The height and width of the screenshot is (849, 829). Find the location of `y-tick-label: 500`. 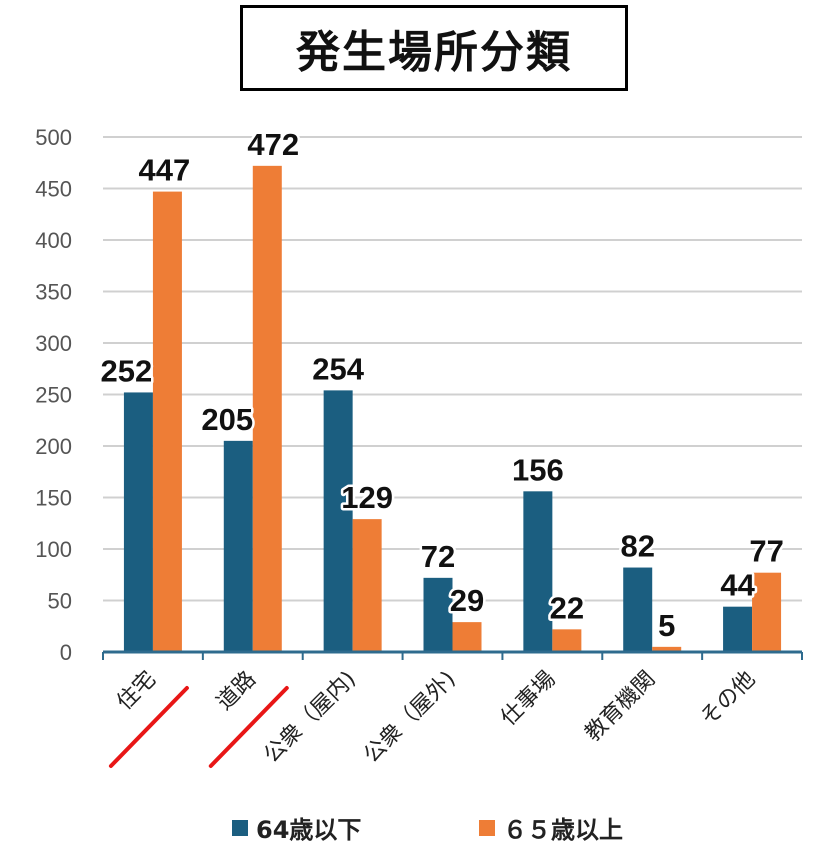

y-tick-label: 500 is located at coordinates (53, 137).